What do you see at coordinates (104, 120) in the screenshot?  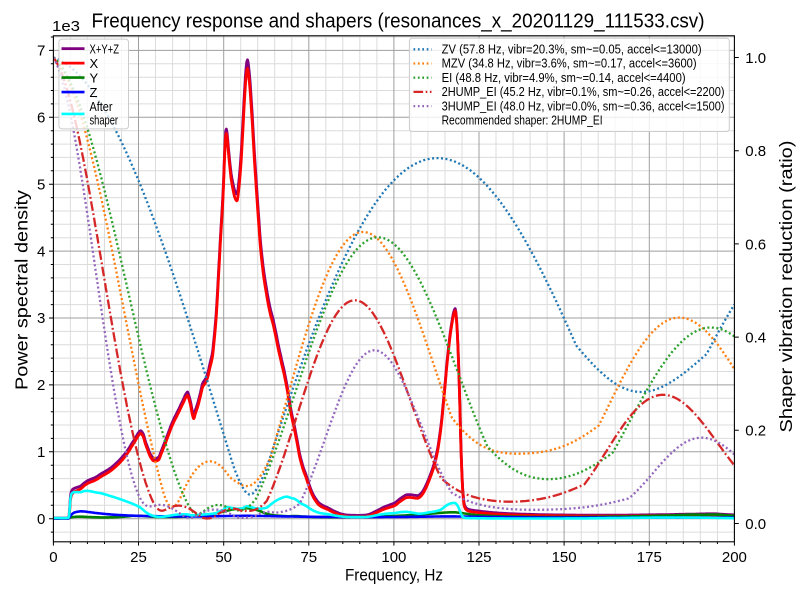 I see `svg-text: shaper` at bounding box center [104, 120].